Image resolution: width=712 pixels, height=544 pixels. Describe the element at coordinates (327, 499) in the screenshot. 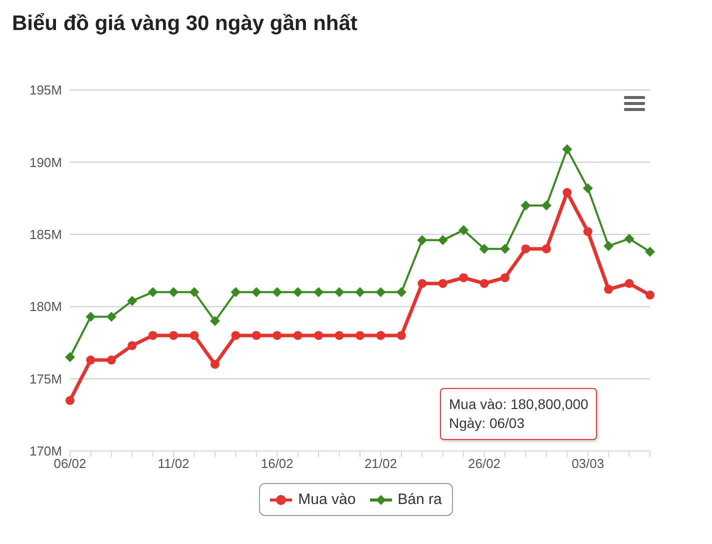

I see `legend-label: Mua vào` at that location.